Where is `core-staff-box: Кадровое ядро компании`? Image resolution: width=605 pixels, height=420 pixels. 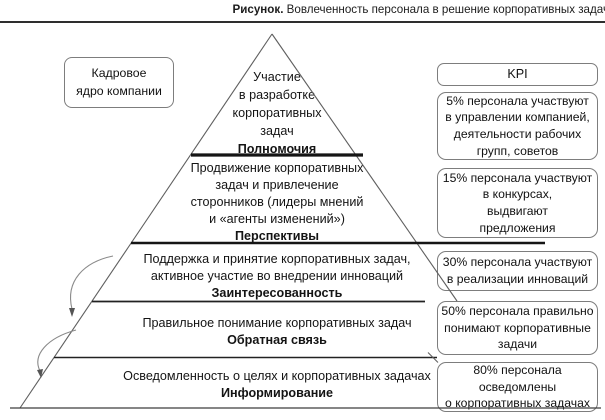 core-staff-box: Кадровое ядро компании is located at coordinates (119, 82).